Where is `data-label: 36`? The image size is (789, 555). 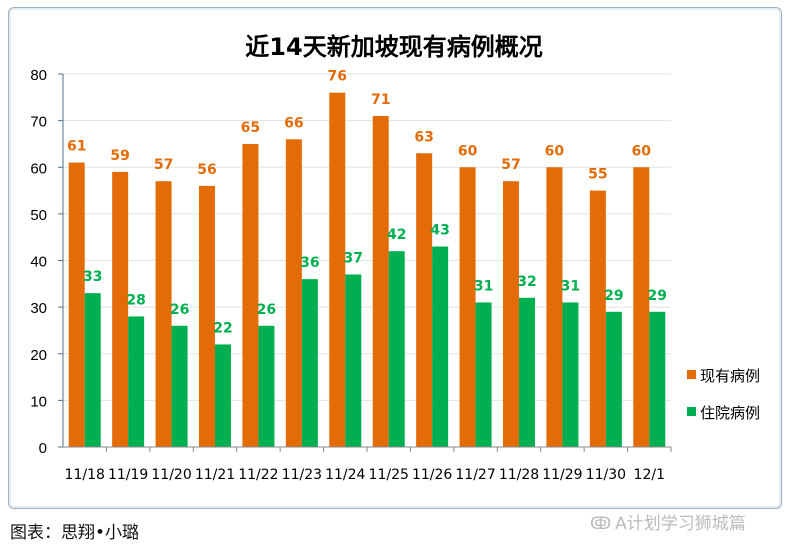
data-label: 36 is located at coordinates (309, 263).